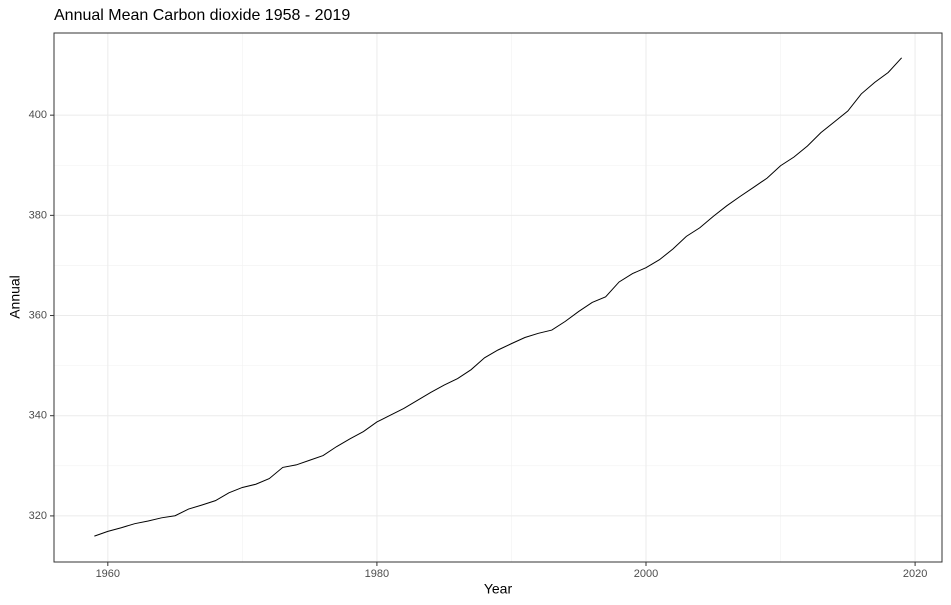 This screenshot has height=605, width=951. What do you see at coordinates (377, 574) in the screenshot?
I see `x-tick-label: 1980` at bounding box center [377, 574].